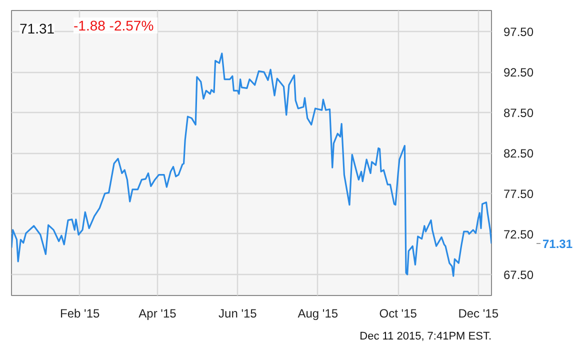  I want to click on y-tick-label: 97.50, so click(519, 32).